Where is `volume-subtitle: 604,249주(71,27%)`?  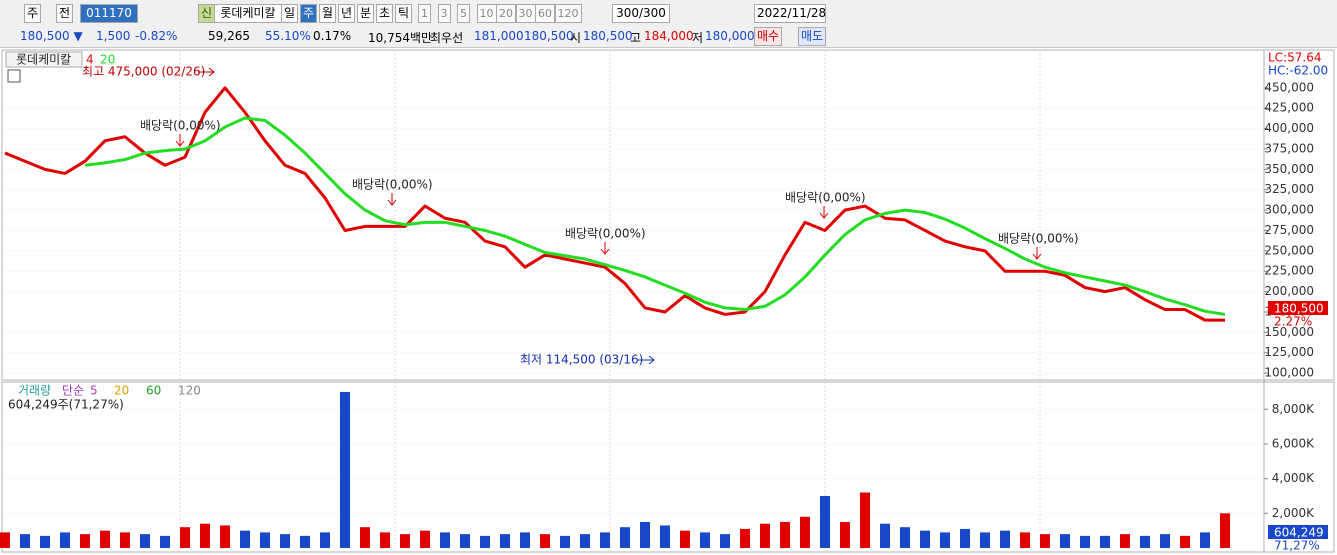
volume-subtitle: 604,249주(71,27%) is located at coordinates (66, 405).